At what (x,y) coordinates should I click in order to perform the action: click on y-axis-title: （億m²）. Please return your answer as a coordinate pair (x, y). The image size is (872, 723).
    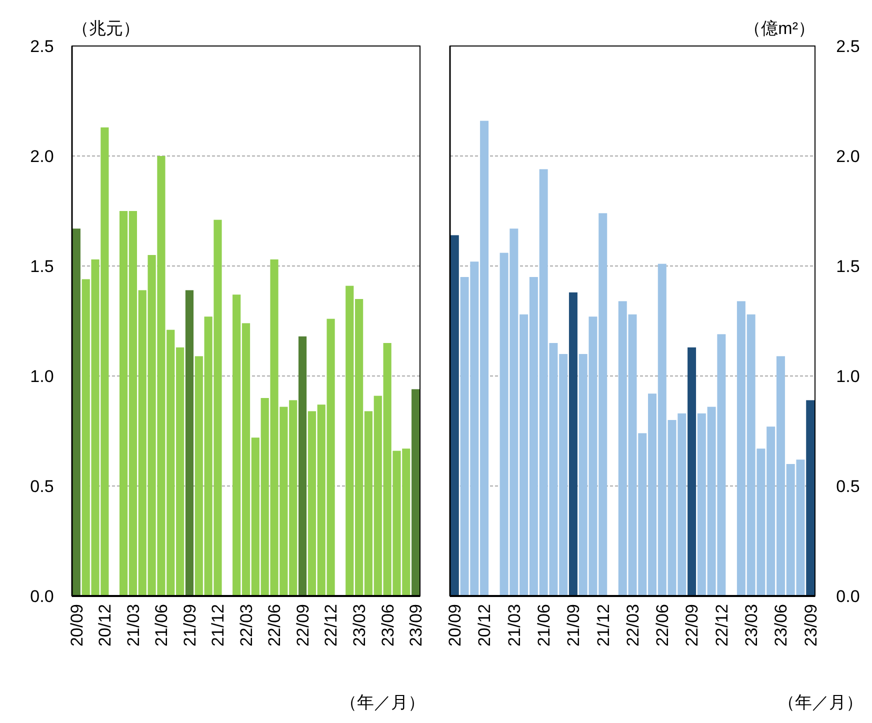
    Looking at the image, I should click on (779, 28).